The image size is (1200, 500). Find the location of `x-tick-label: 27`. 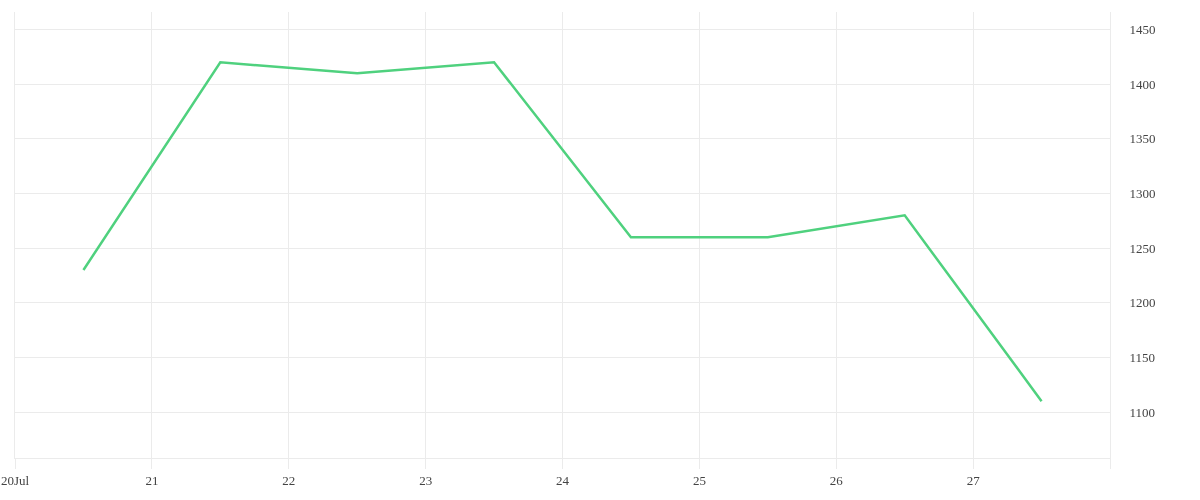

x-tick-label: 27 is located at coordinates (973, 480).